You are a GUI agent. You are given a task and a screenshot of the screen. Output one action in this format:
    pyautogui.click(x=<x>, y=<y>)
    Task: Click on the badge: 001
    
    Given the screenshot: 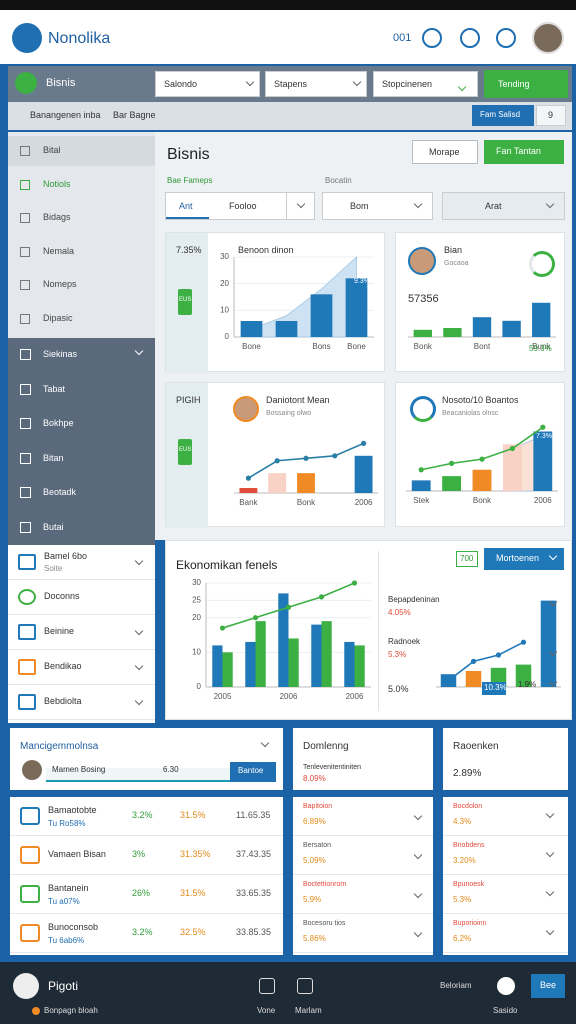 What is the action you would take?
    pyautogui.click(x=402, y=38)
    